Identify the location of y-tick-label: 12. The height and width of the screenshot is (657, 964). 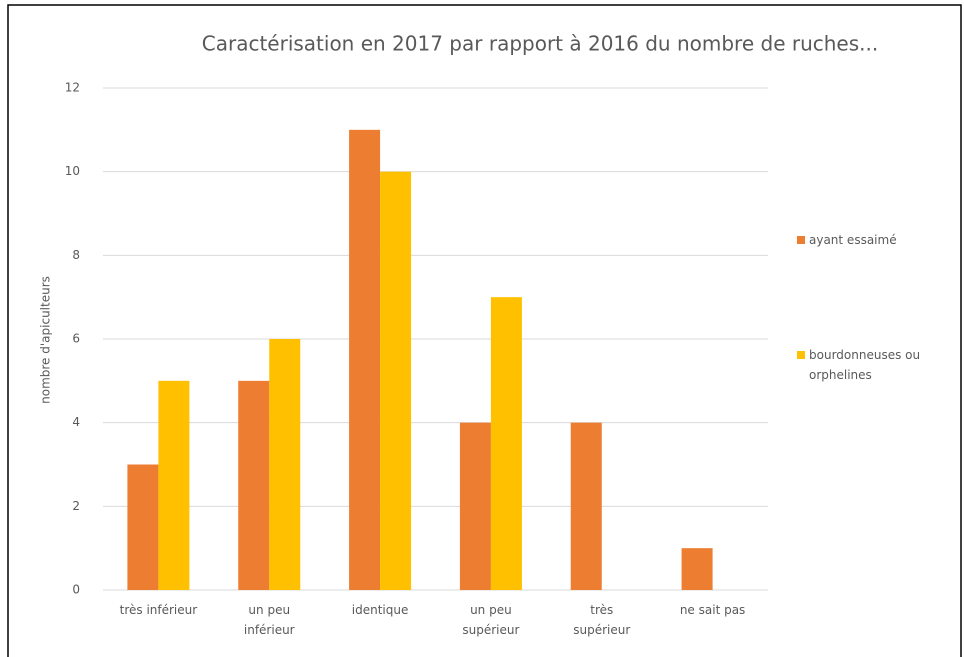
(72, 88).